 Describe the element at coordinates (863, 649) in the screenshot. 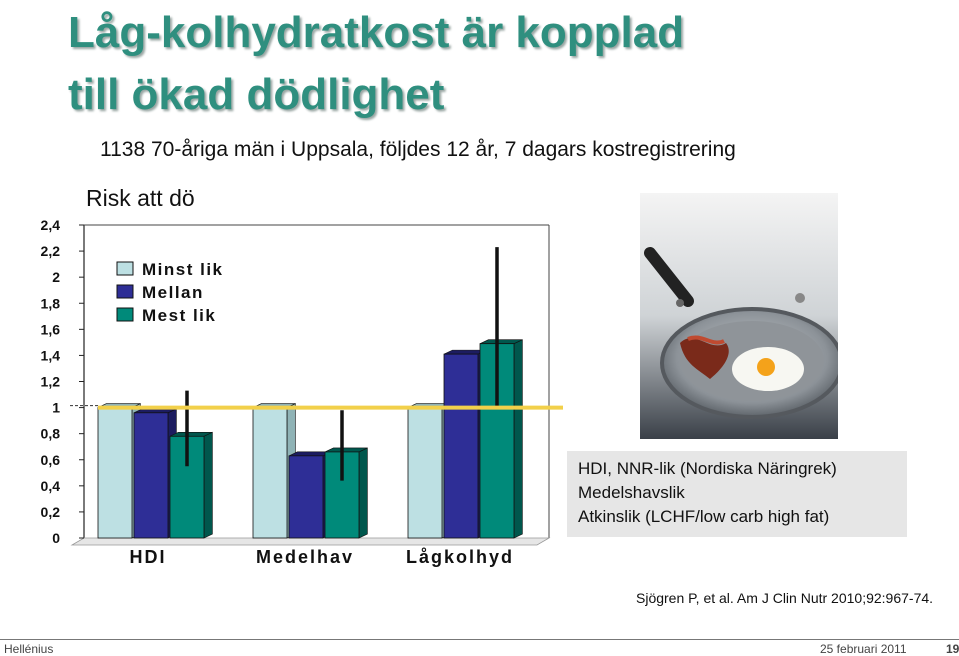

I see `footer-date: 25 februari 2011` at that location.